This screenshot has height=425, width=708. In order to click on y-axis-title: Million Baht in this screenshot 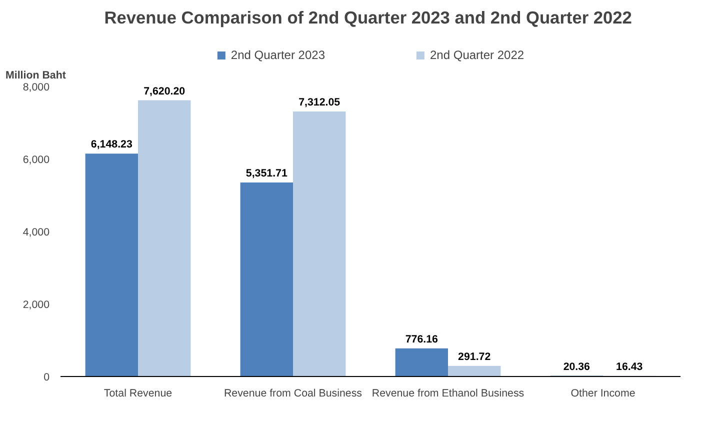, I will do `click(36, 76)`.